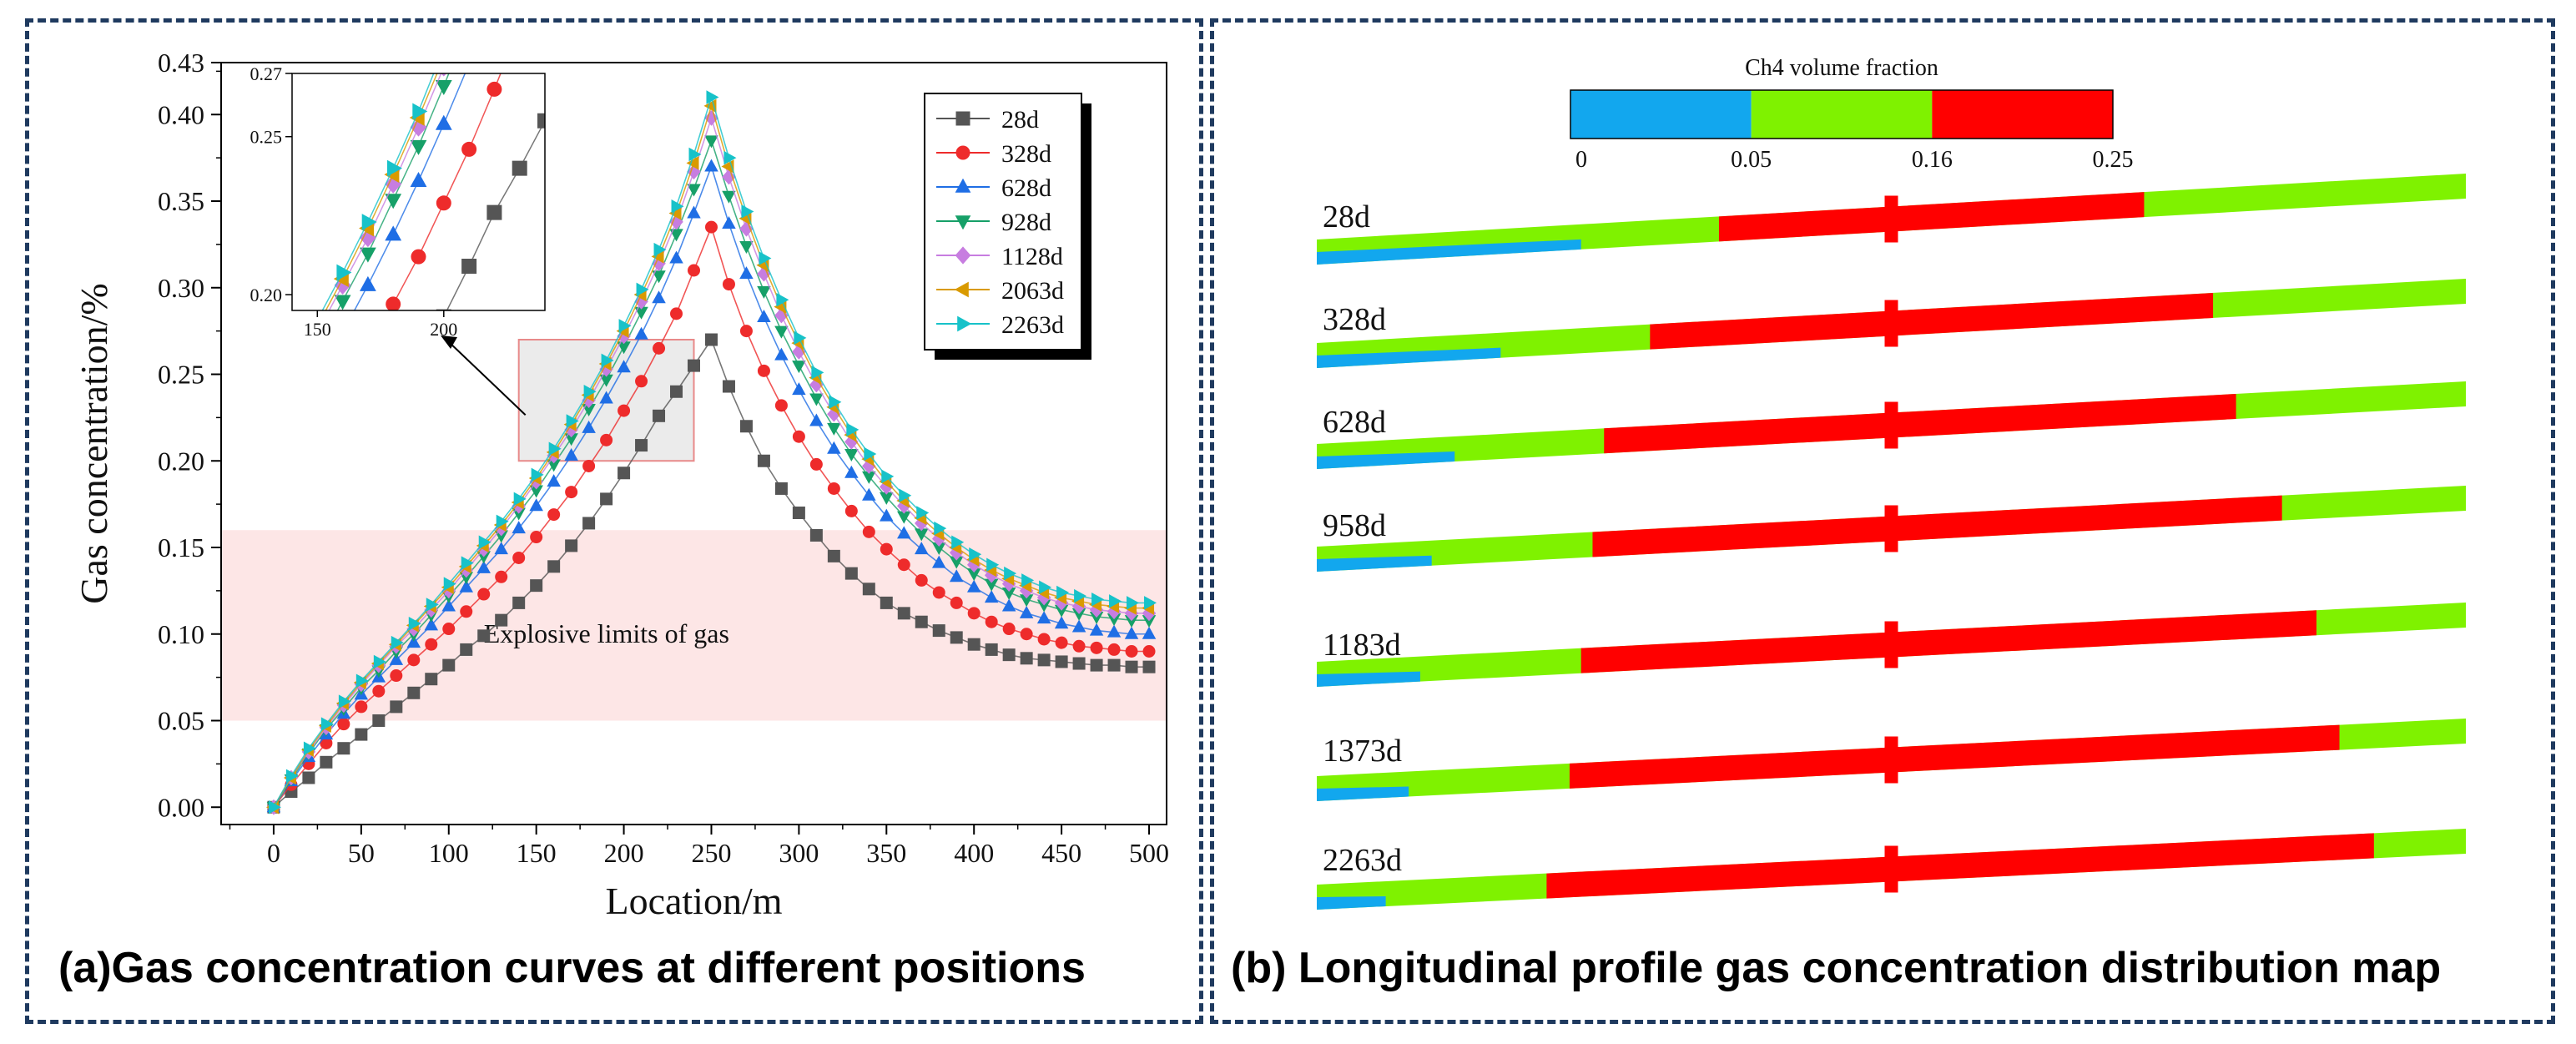 The width and height of the screenshot is (2576, 1044). I want to click on x-tick-label: 0, so click(274, 853).